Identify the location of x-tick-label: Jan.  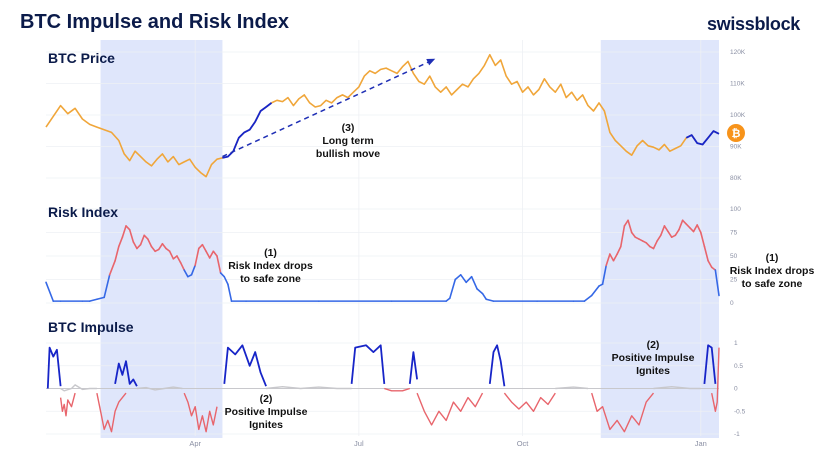
(701, 443).